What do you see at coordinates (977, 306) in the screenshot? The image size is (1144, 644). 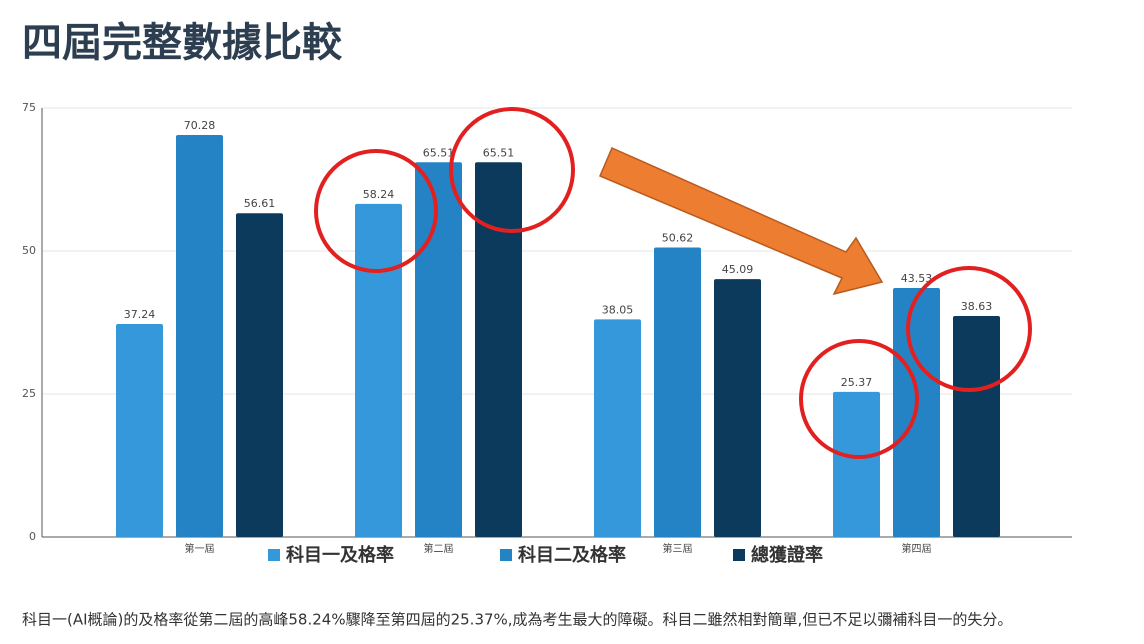 I see `data-label: 38.63` at bounding box center [977, 306].